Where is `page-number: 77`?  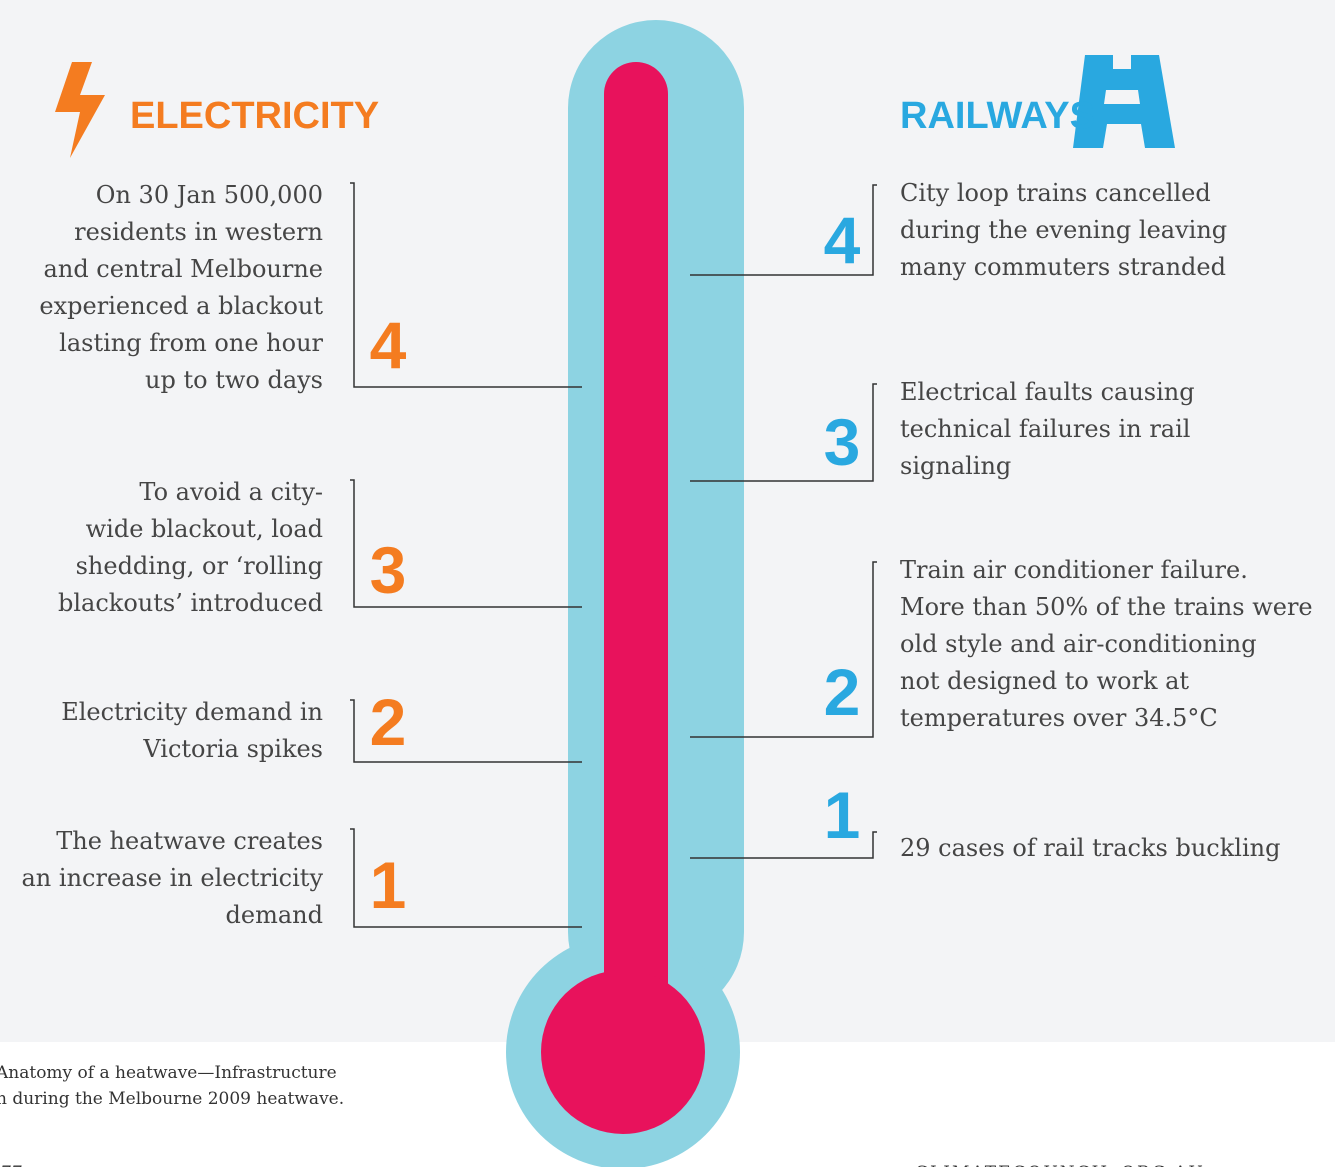
page-number: 77 is located at coordinates (11, 1165).